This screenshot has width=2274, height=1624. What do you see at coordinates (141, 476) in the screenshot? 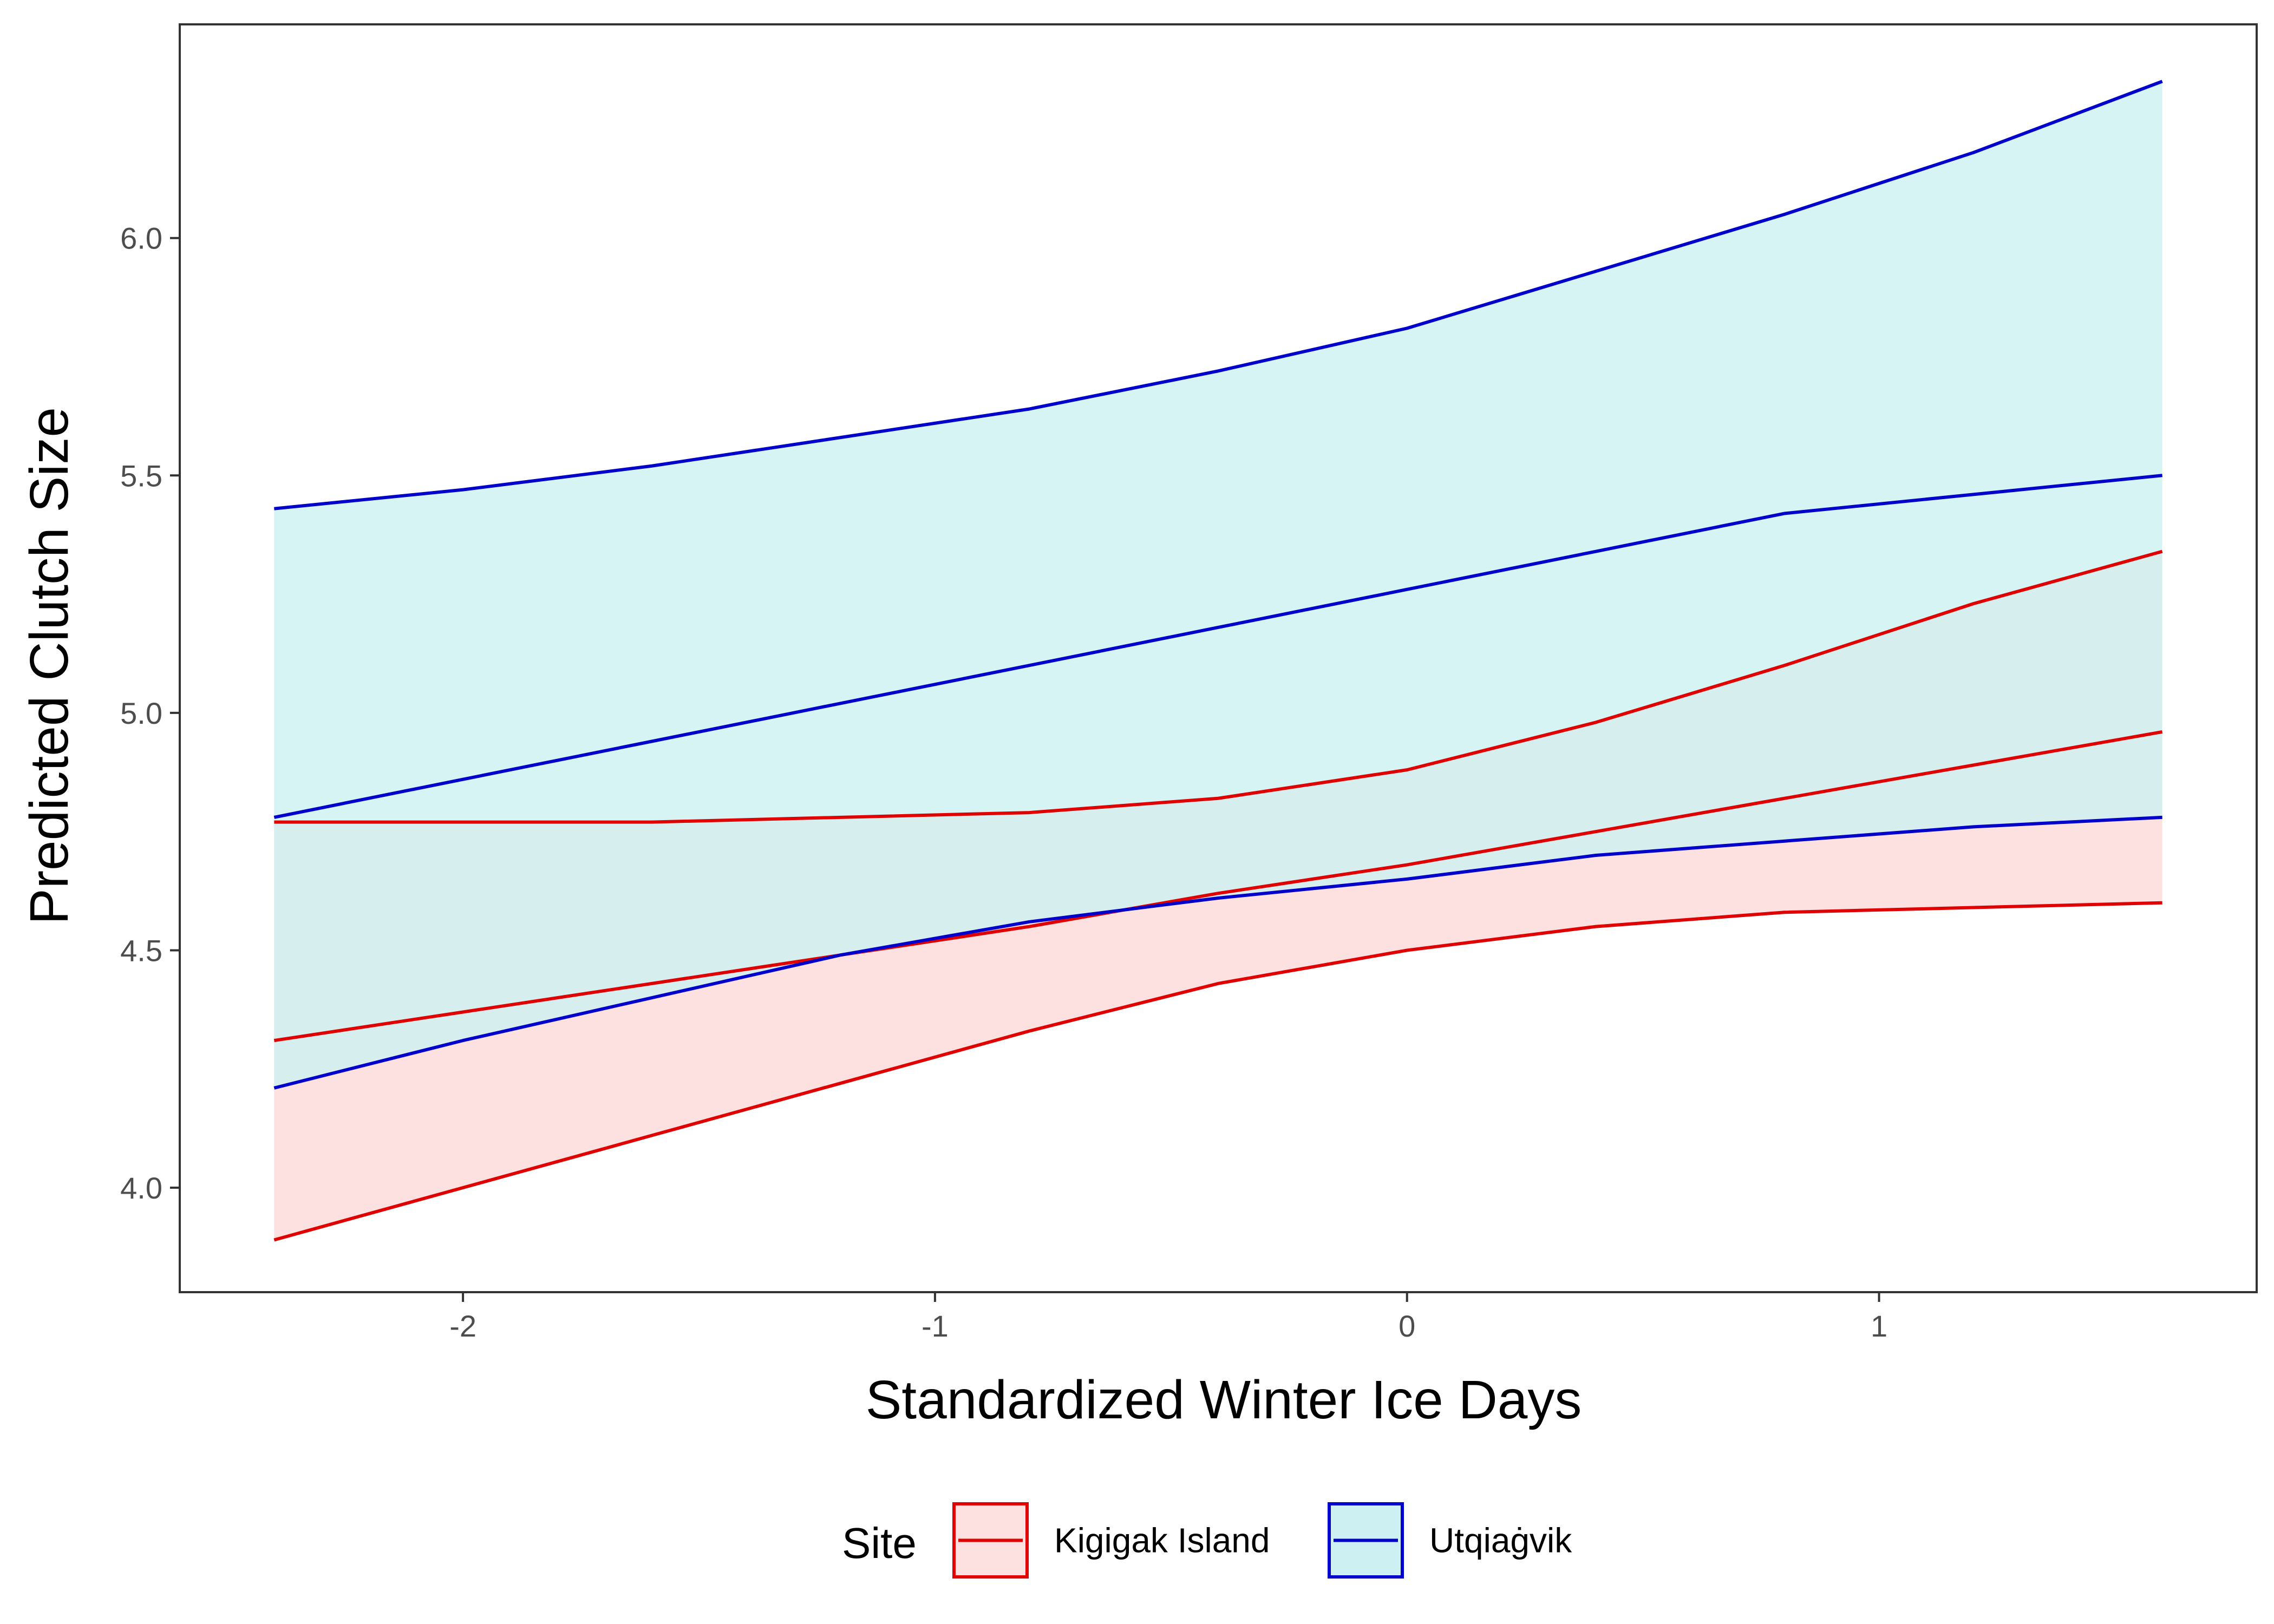
I see `y-tick-label: 5.5` at bounding box center [141, 476].